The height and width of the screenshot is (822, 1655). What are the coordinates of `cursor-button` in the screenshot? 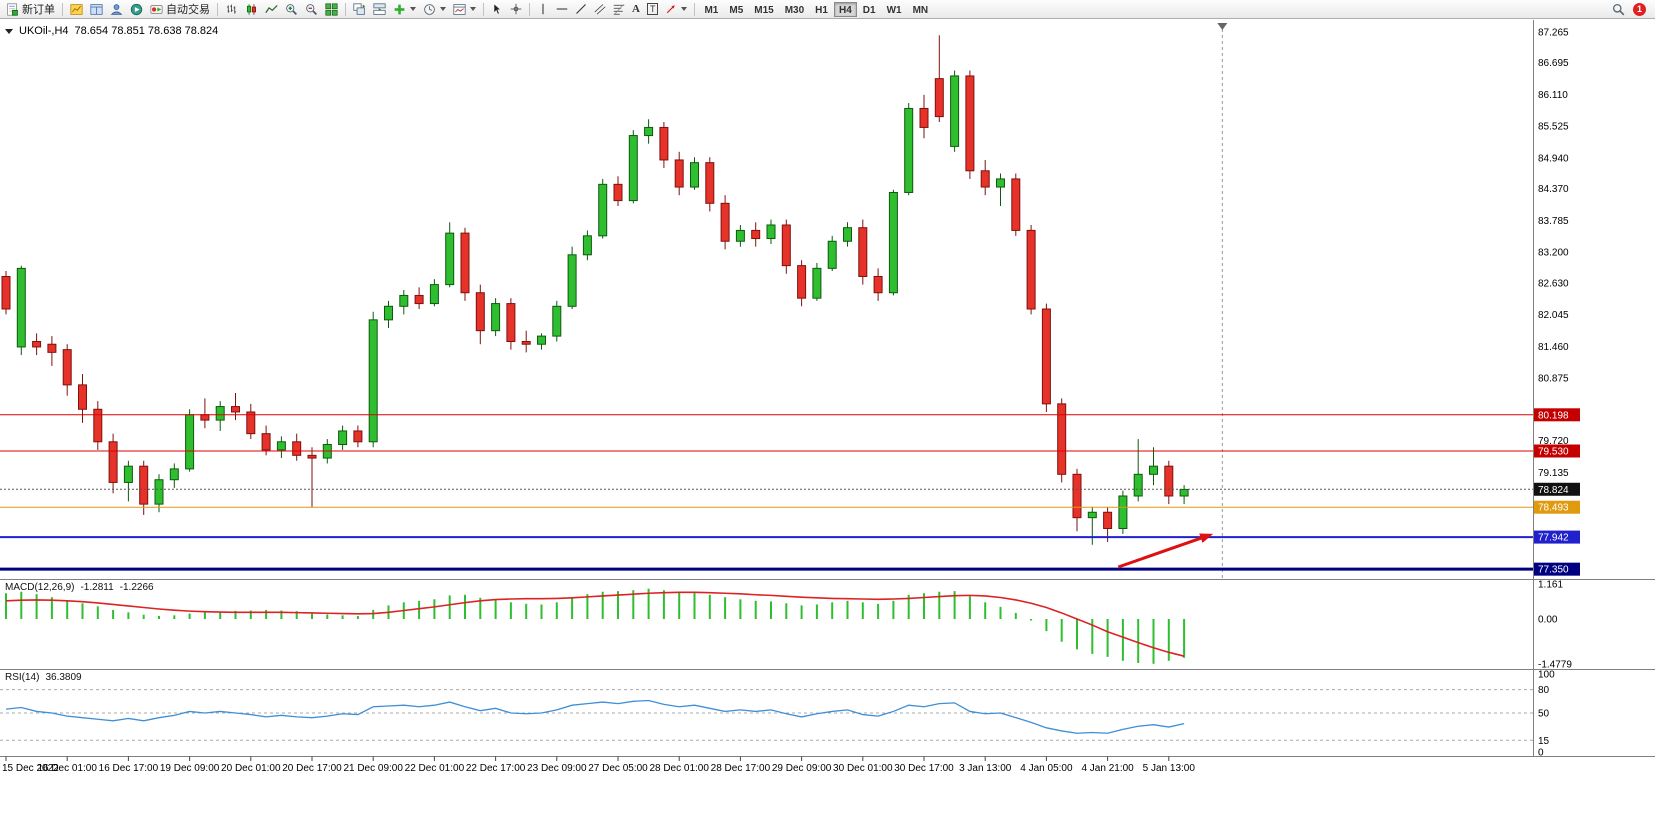 It's located at (497, 9).